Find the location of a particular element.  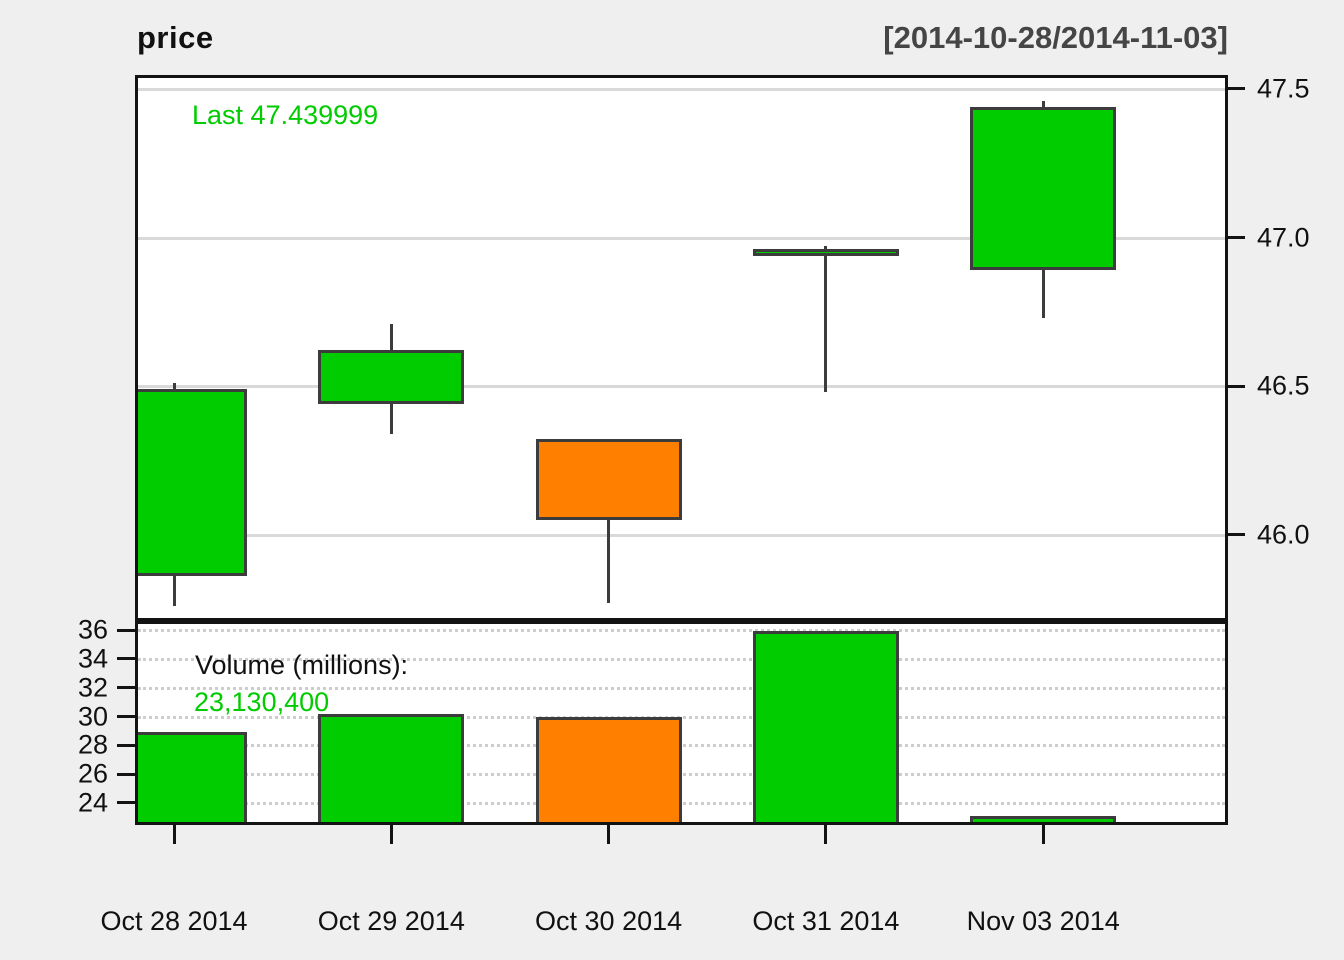

date-label: Oct 28 2014 is located at coordinates (174, 921).